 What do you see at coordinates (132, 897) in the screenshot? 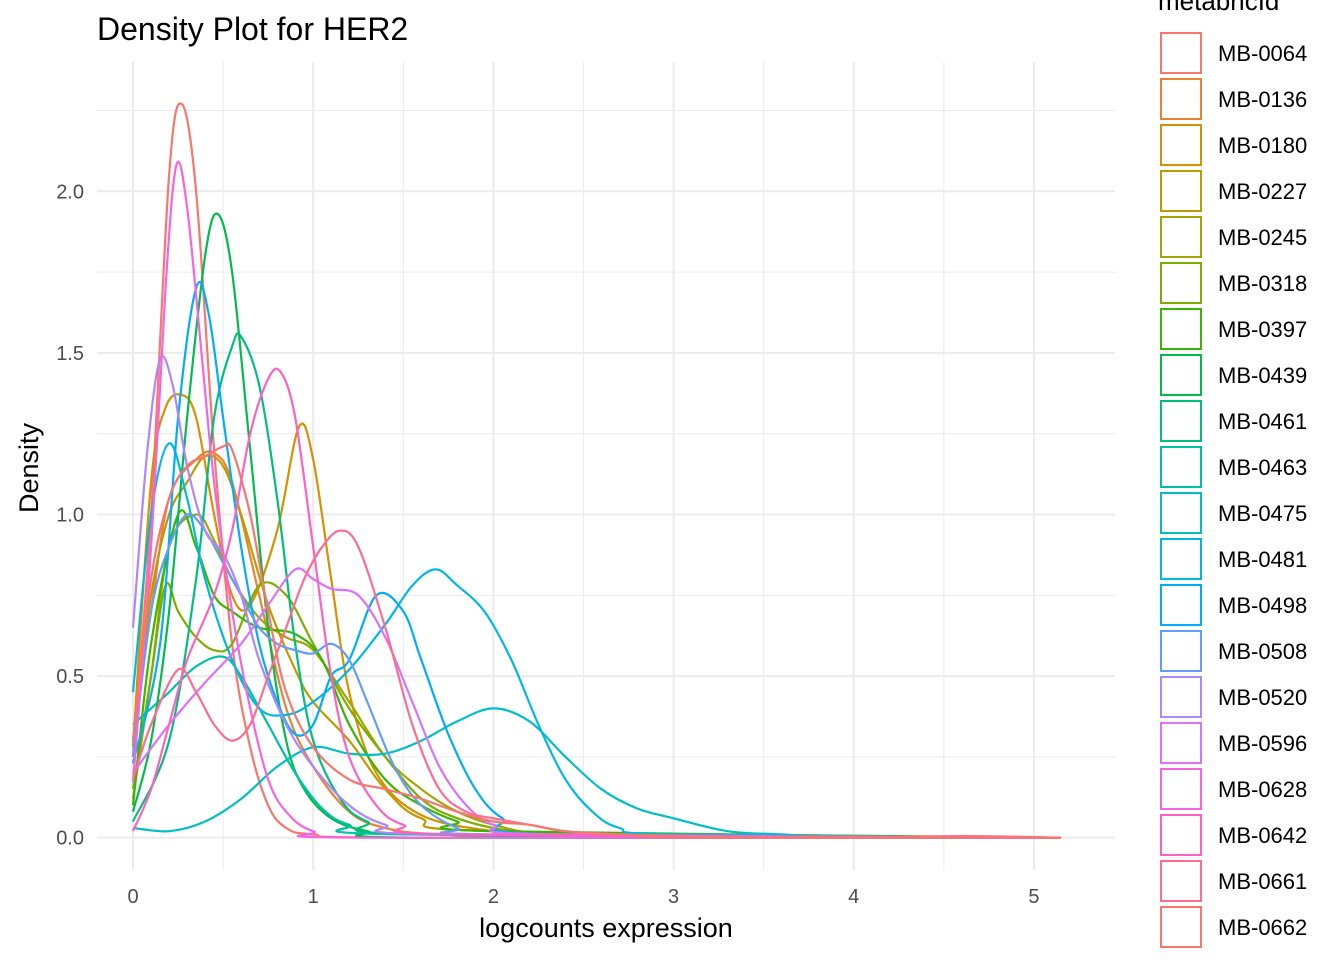
I see `x-tick-label: 0` at bounding box center [132, 897].